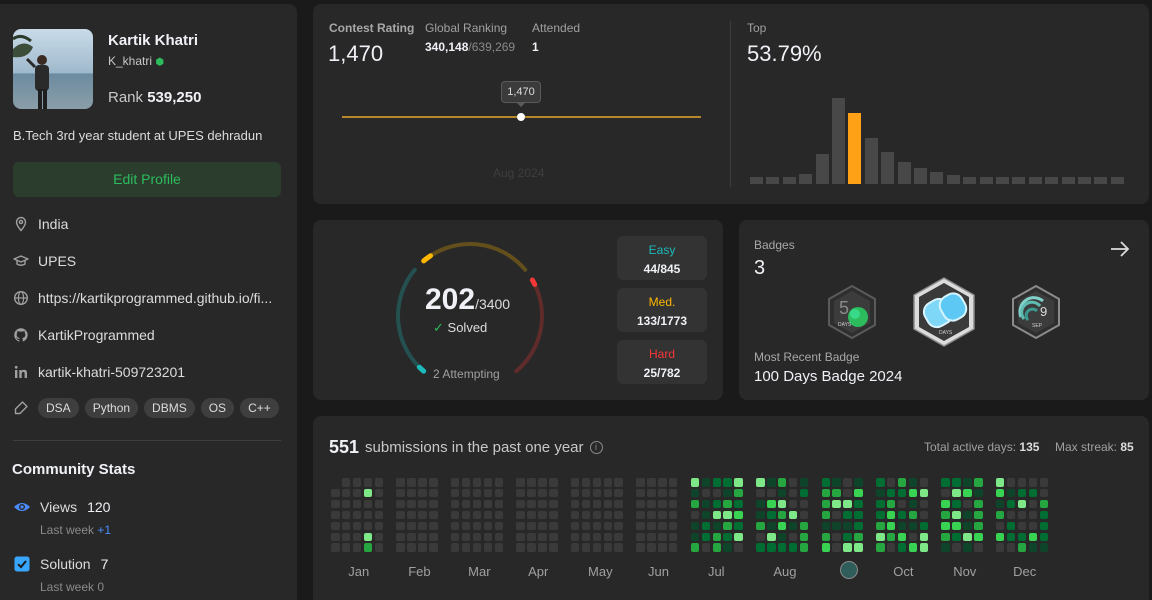 This screenshot has width=1152, height=600. I want to click on badge-50-days: 5 DAYS, so click(852, 312).